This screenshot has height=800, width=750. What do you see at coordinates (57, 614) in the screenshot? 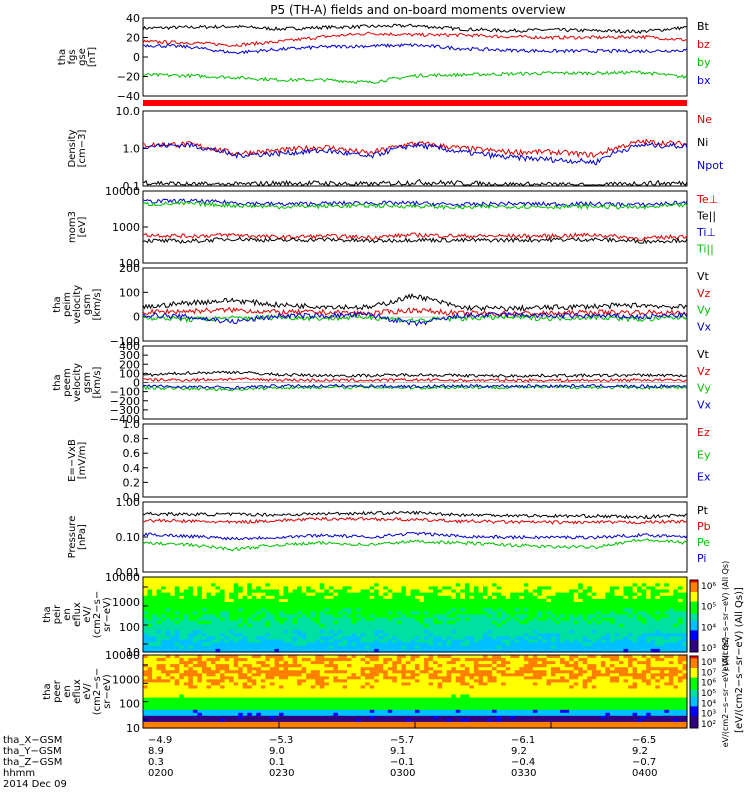
I see `y-axis-label: peir` at bounding box center [57, 614].